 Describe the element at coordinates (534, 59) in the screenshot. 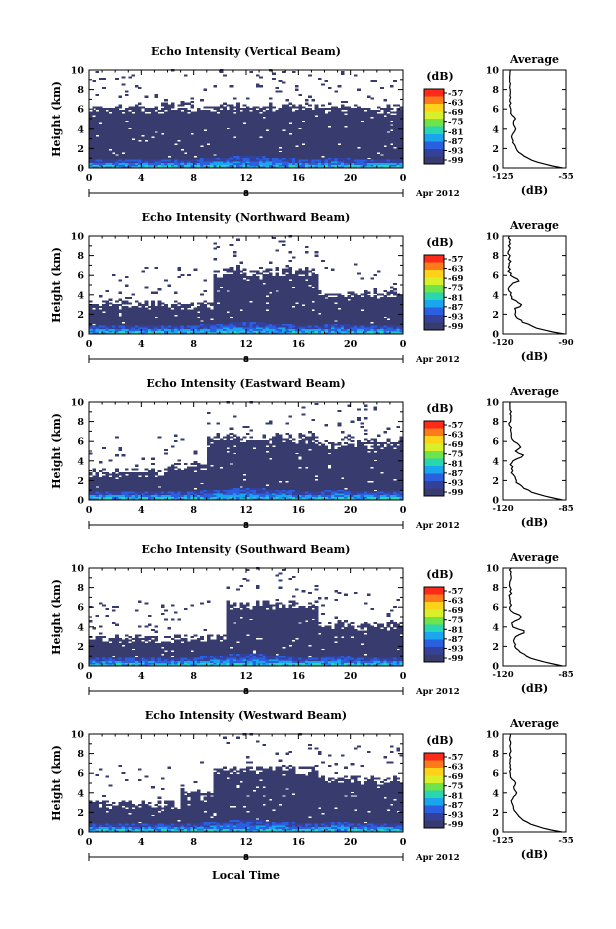

I see `profile-title: Average` at that location.